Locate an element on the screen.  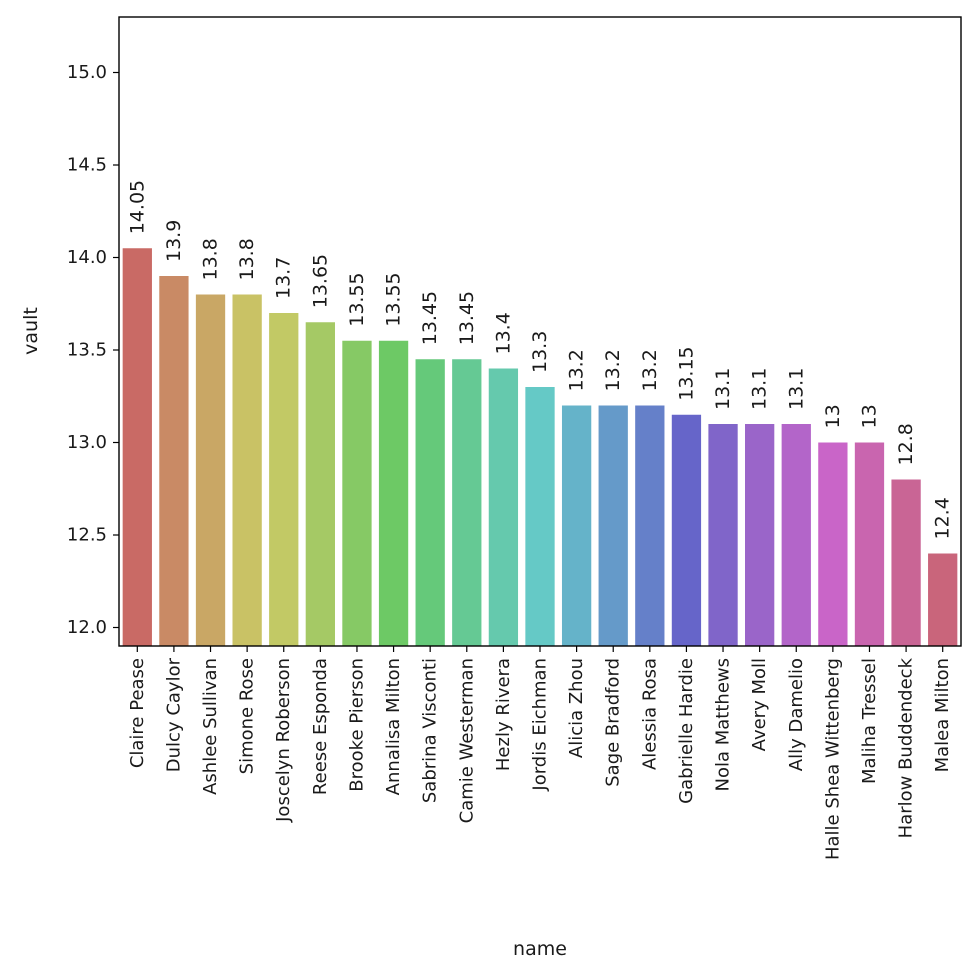
x-tick-label: Dulcy Caylor is located at coordinates (173, 714).